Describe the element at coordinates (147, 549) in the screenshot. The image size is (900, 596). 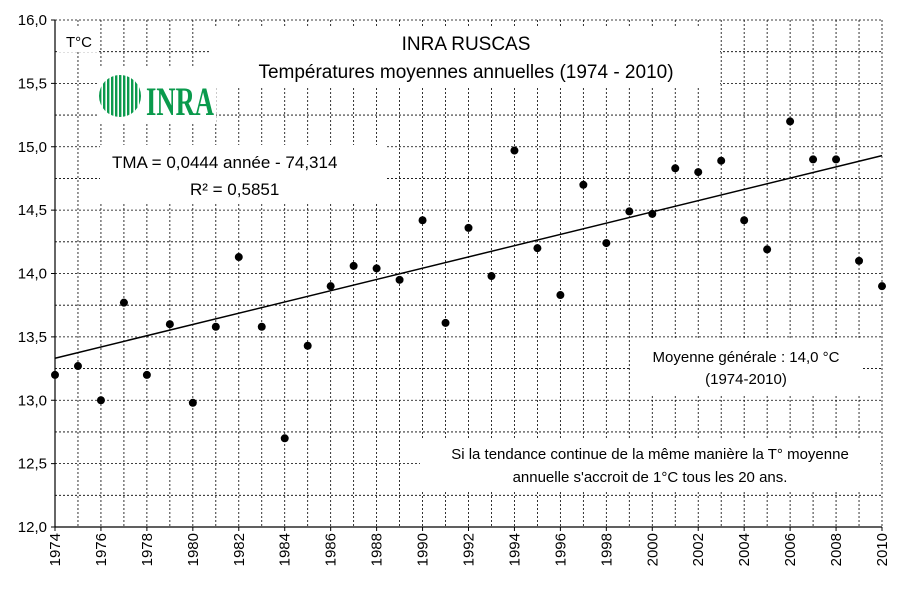
I see `x-tick-label: 1978` at that location.